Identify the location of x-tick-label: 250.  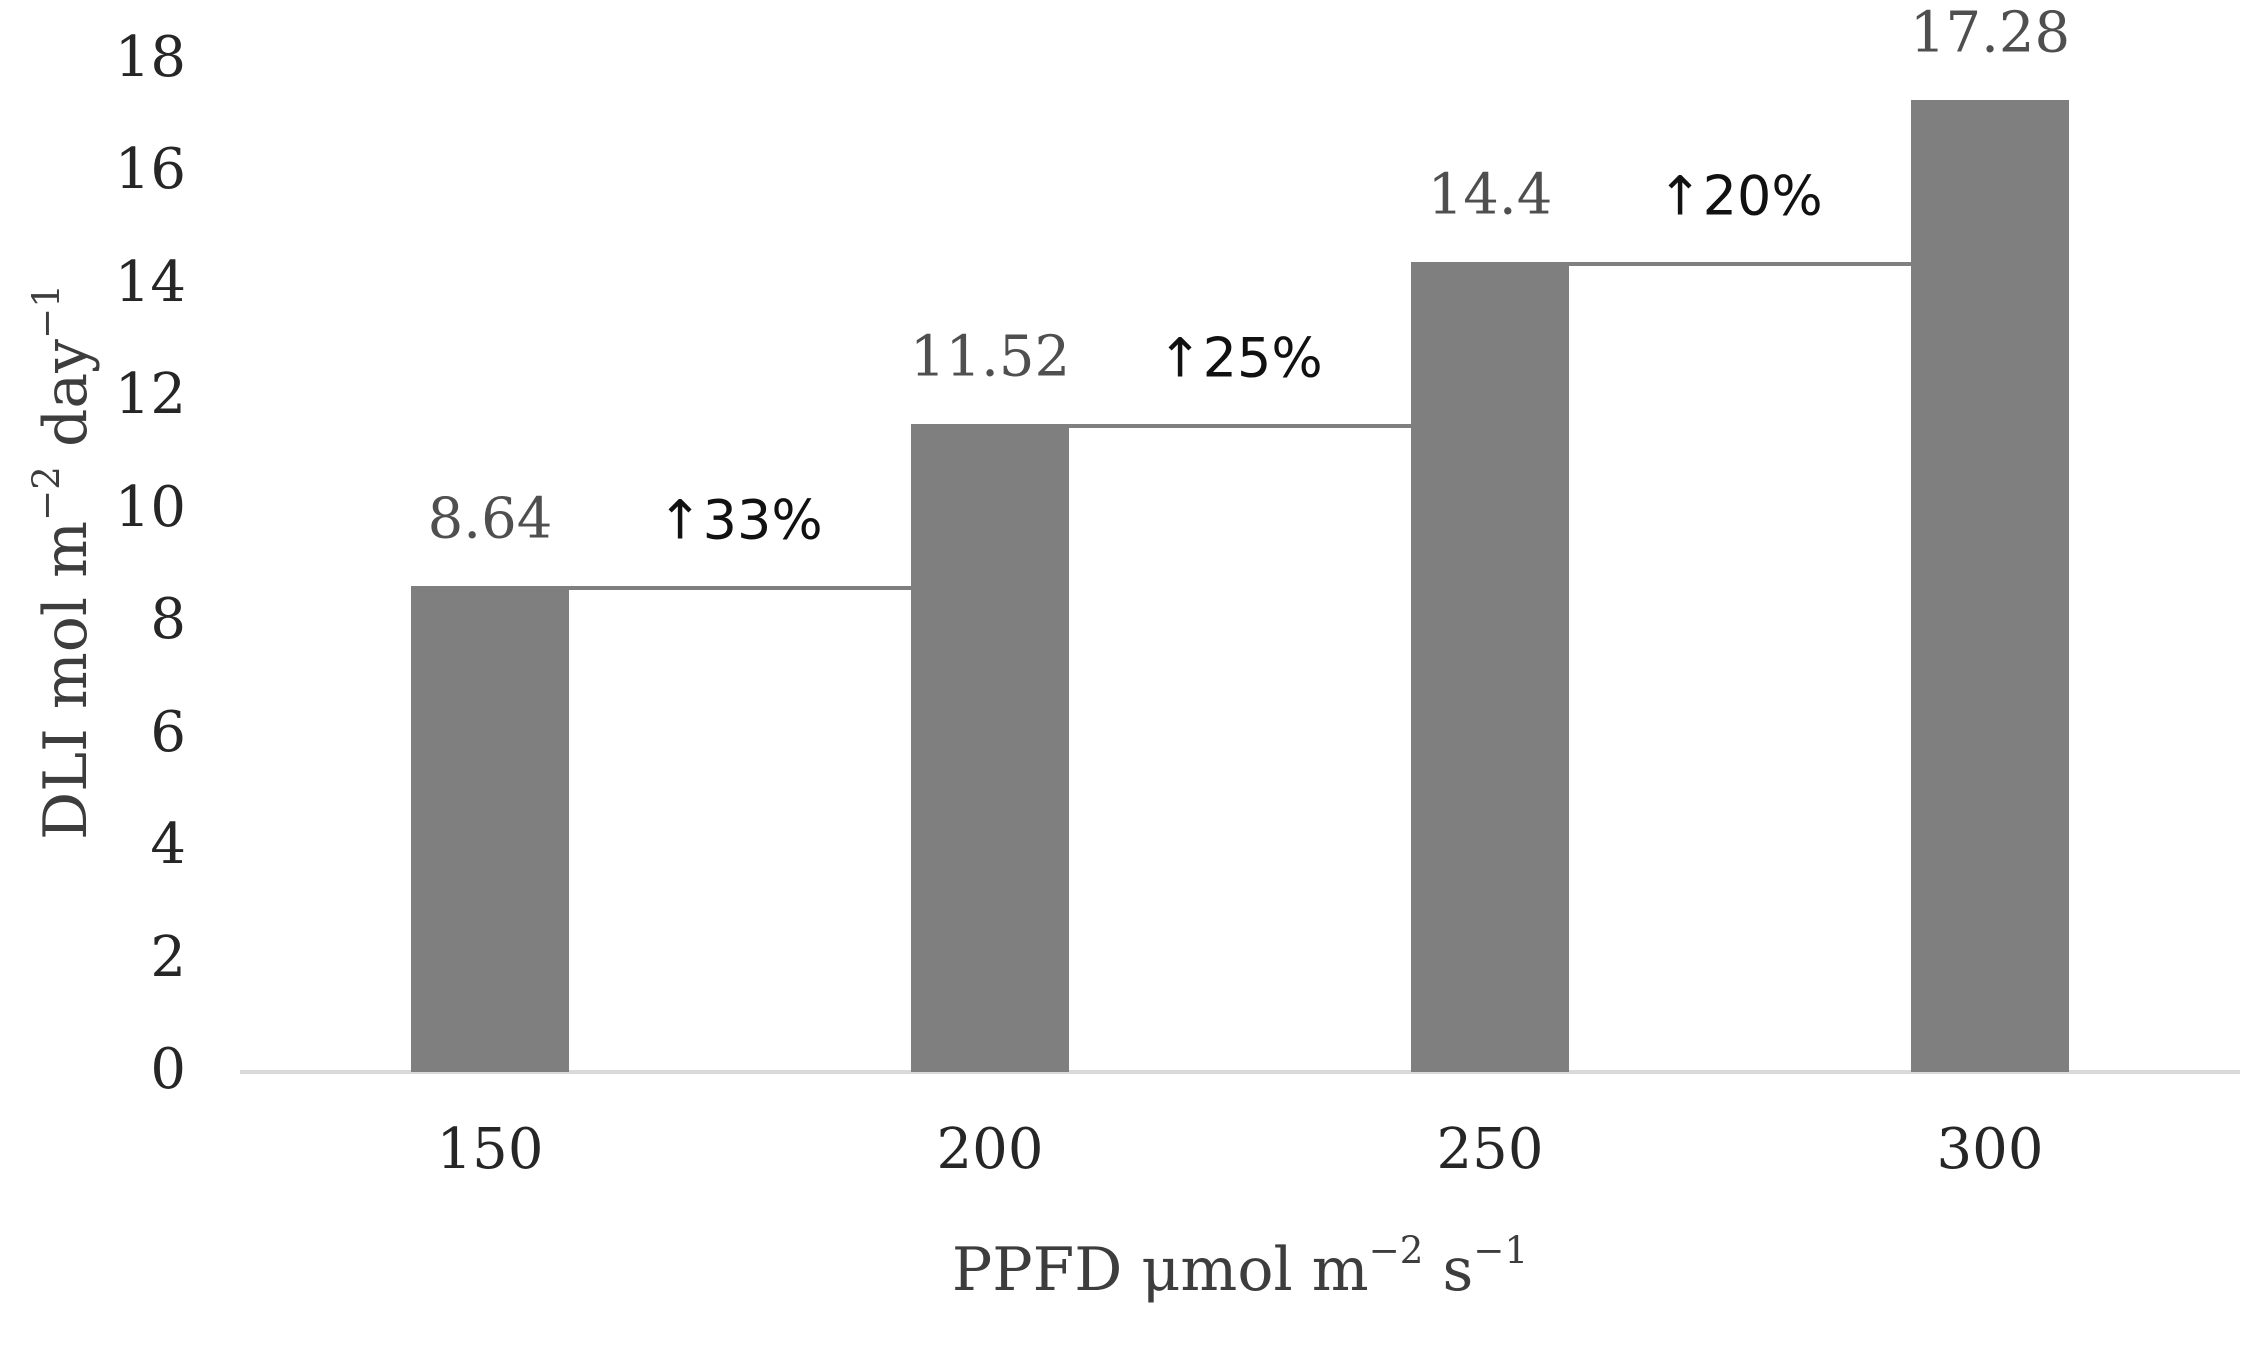
(1490, 1149).